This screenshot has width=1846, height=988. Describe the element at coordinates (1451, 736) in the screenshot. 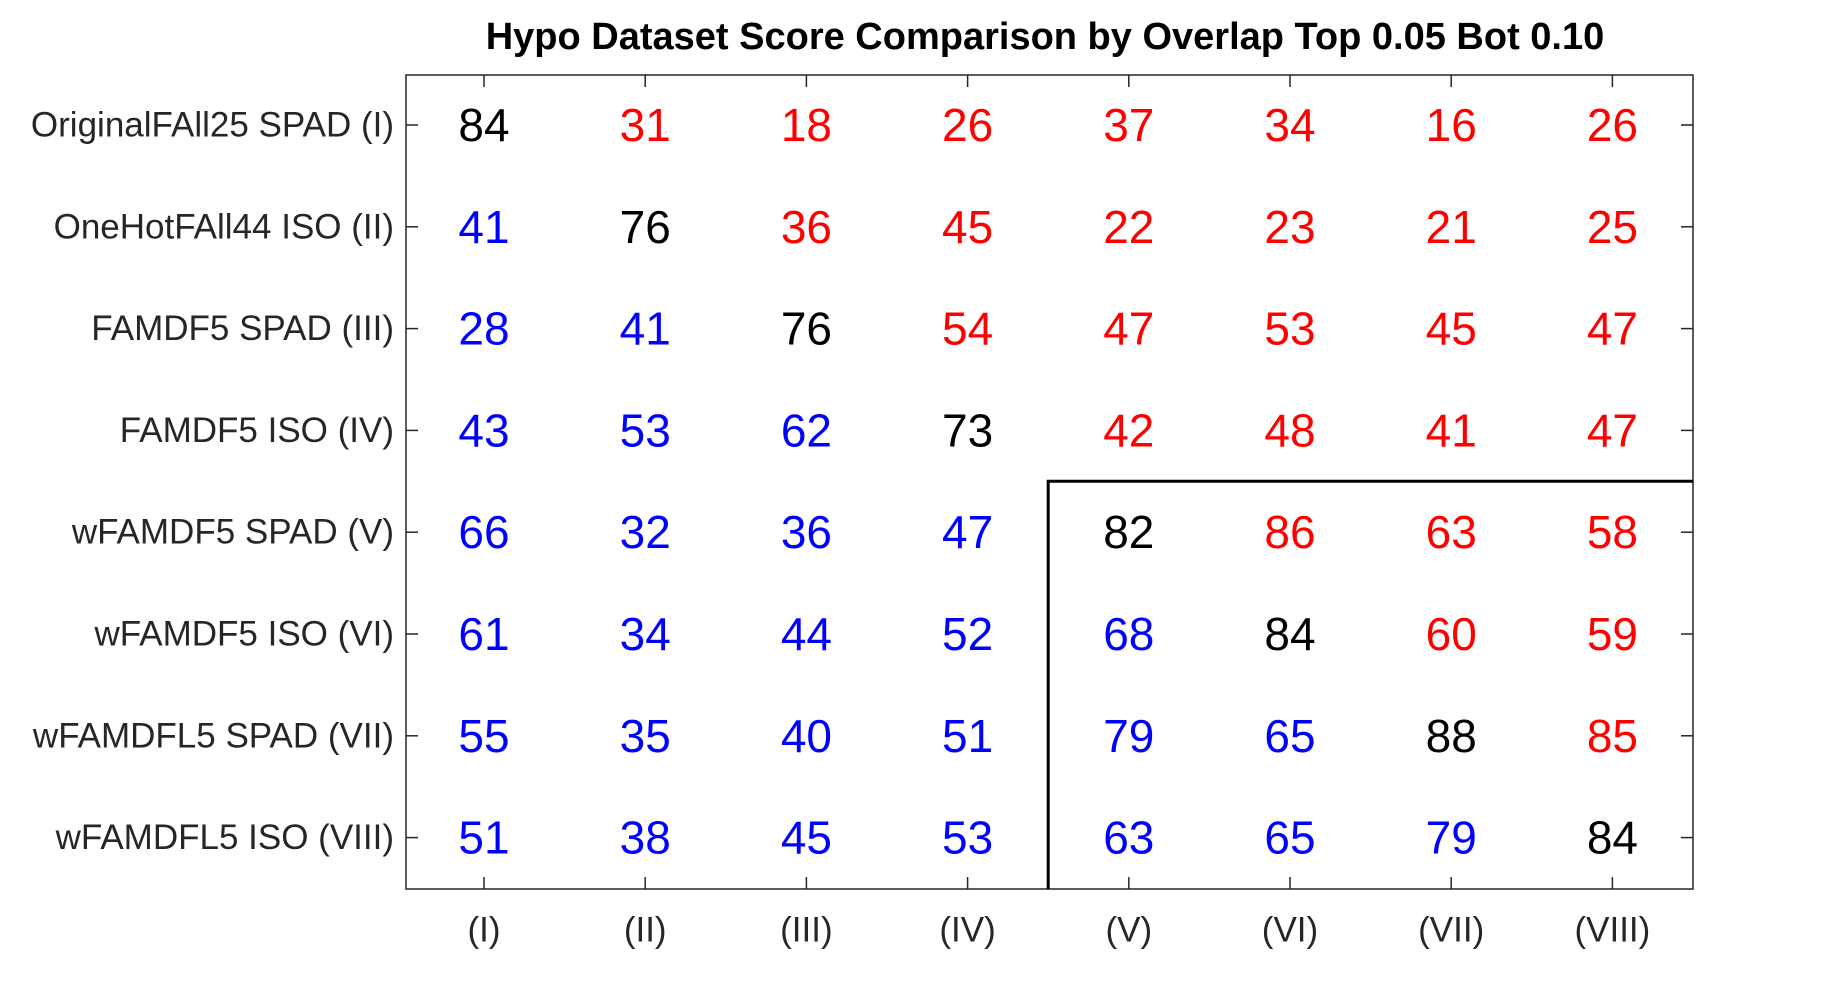

I see `table-cell: 88` at that location.